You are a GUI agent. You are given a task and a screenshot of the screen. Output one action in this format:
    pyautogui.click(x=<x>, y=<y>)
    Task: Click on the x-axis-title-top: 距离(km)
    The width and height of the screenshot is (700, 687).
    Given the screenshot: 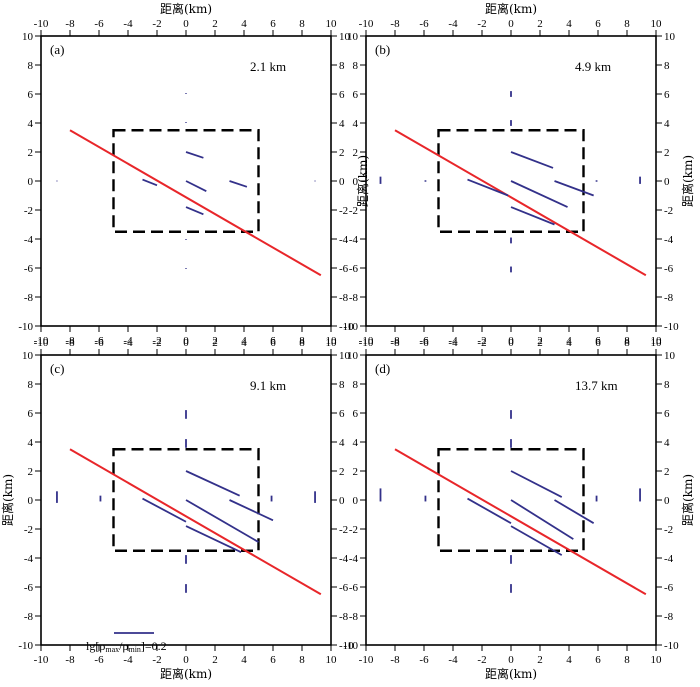 What is the action you would take?
    pyautogui.click(x=511, y=8)
    